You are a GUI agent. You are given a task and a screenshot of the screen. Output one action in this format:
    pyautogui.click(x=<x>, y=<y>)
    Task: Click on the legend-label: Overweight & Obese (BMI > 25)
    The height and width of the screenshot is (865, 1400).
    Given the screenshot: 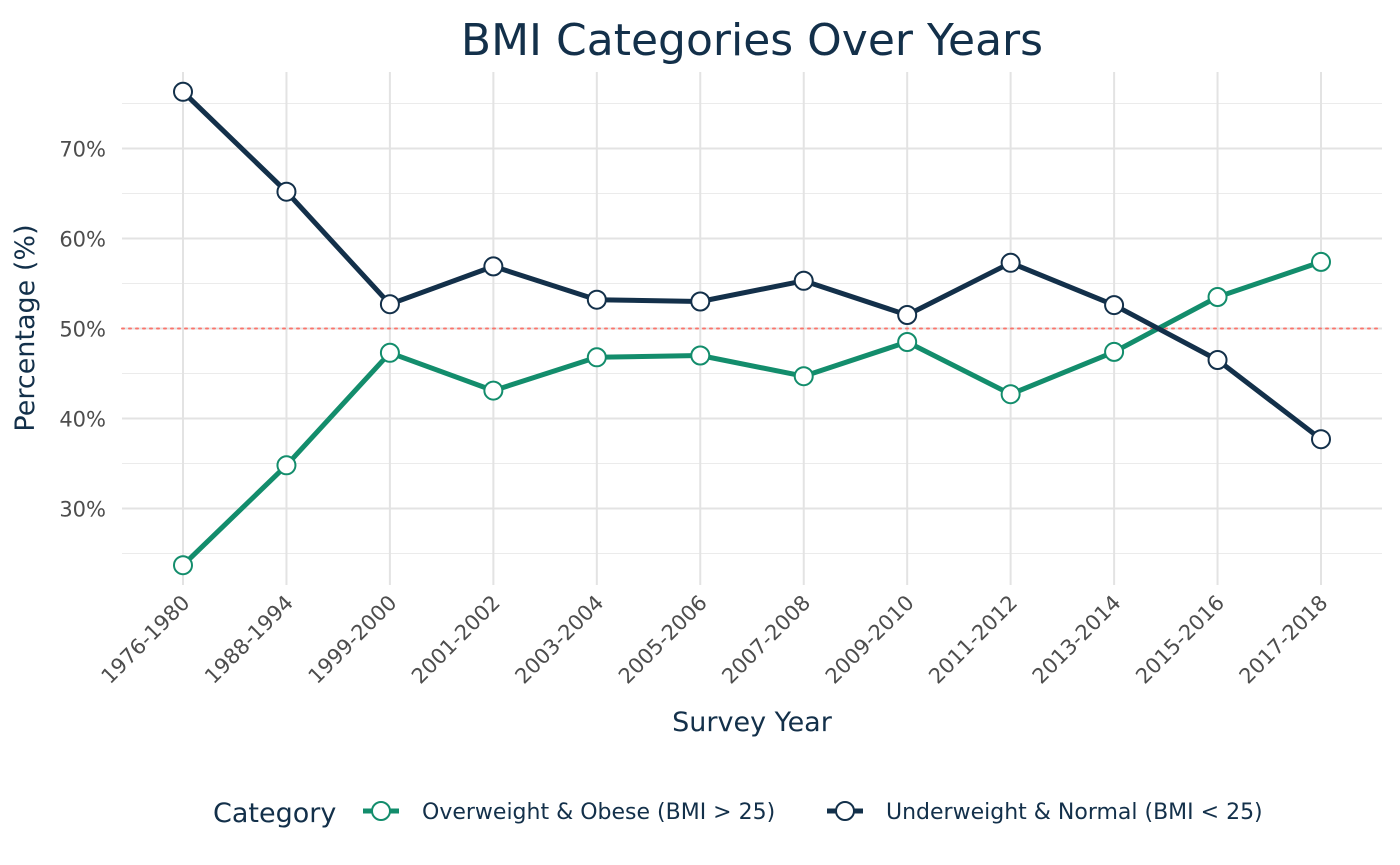 What is the action you would take?
    pyautogui.click(x=598, y=812)
    